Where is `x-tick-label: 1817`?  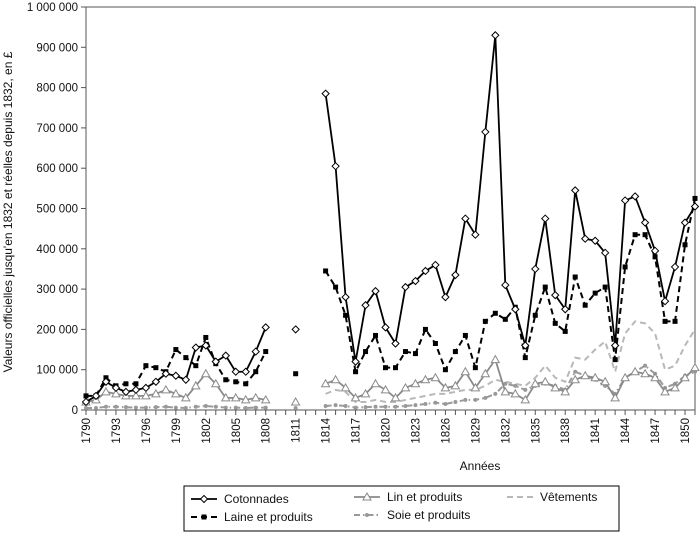 x-tick-label: 1817 is located at coordinates (357, 431).